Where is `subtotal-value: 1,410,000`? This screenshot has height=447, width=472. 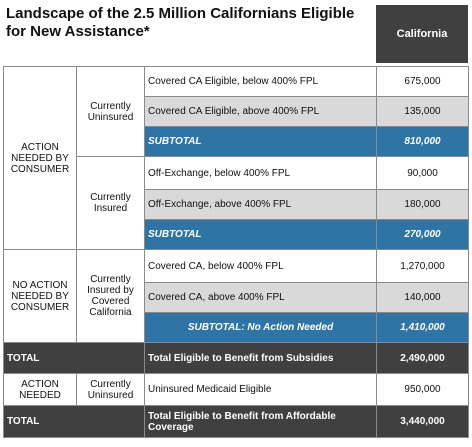
subtotal-value: 1,410,000 is located at coordinates (422, 327).